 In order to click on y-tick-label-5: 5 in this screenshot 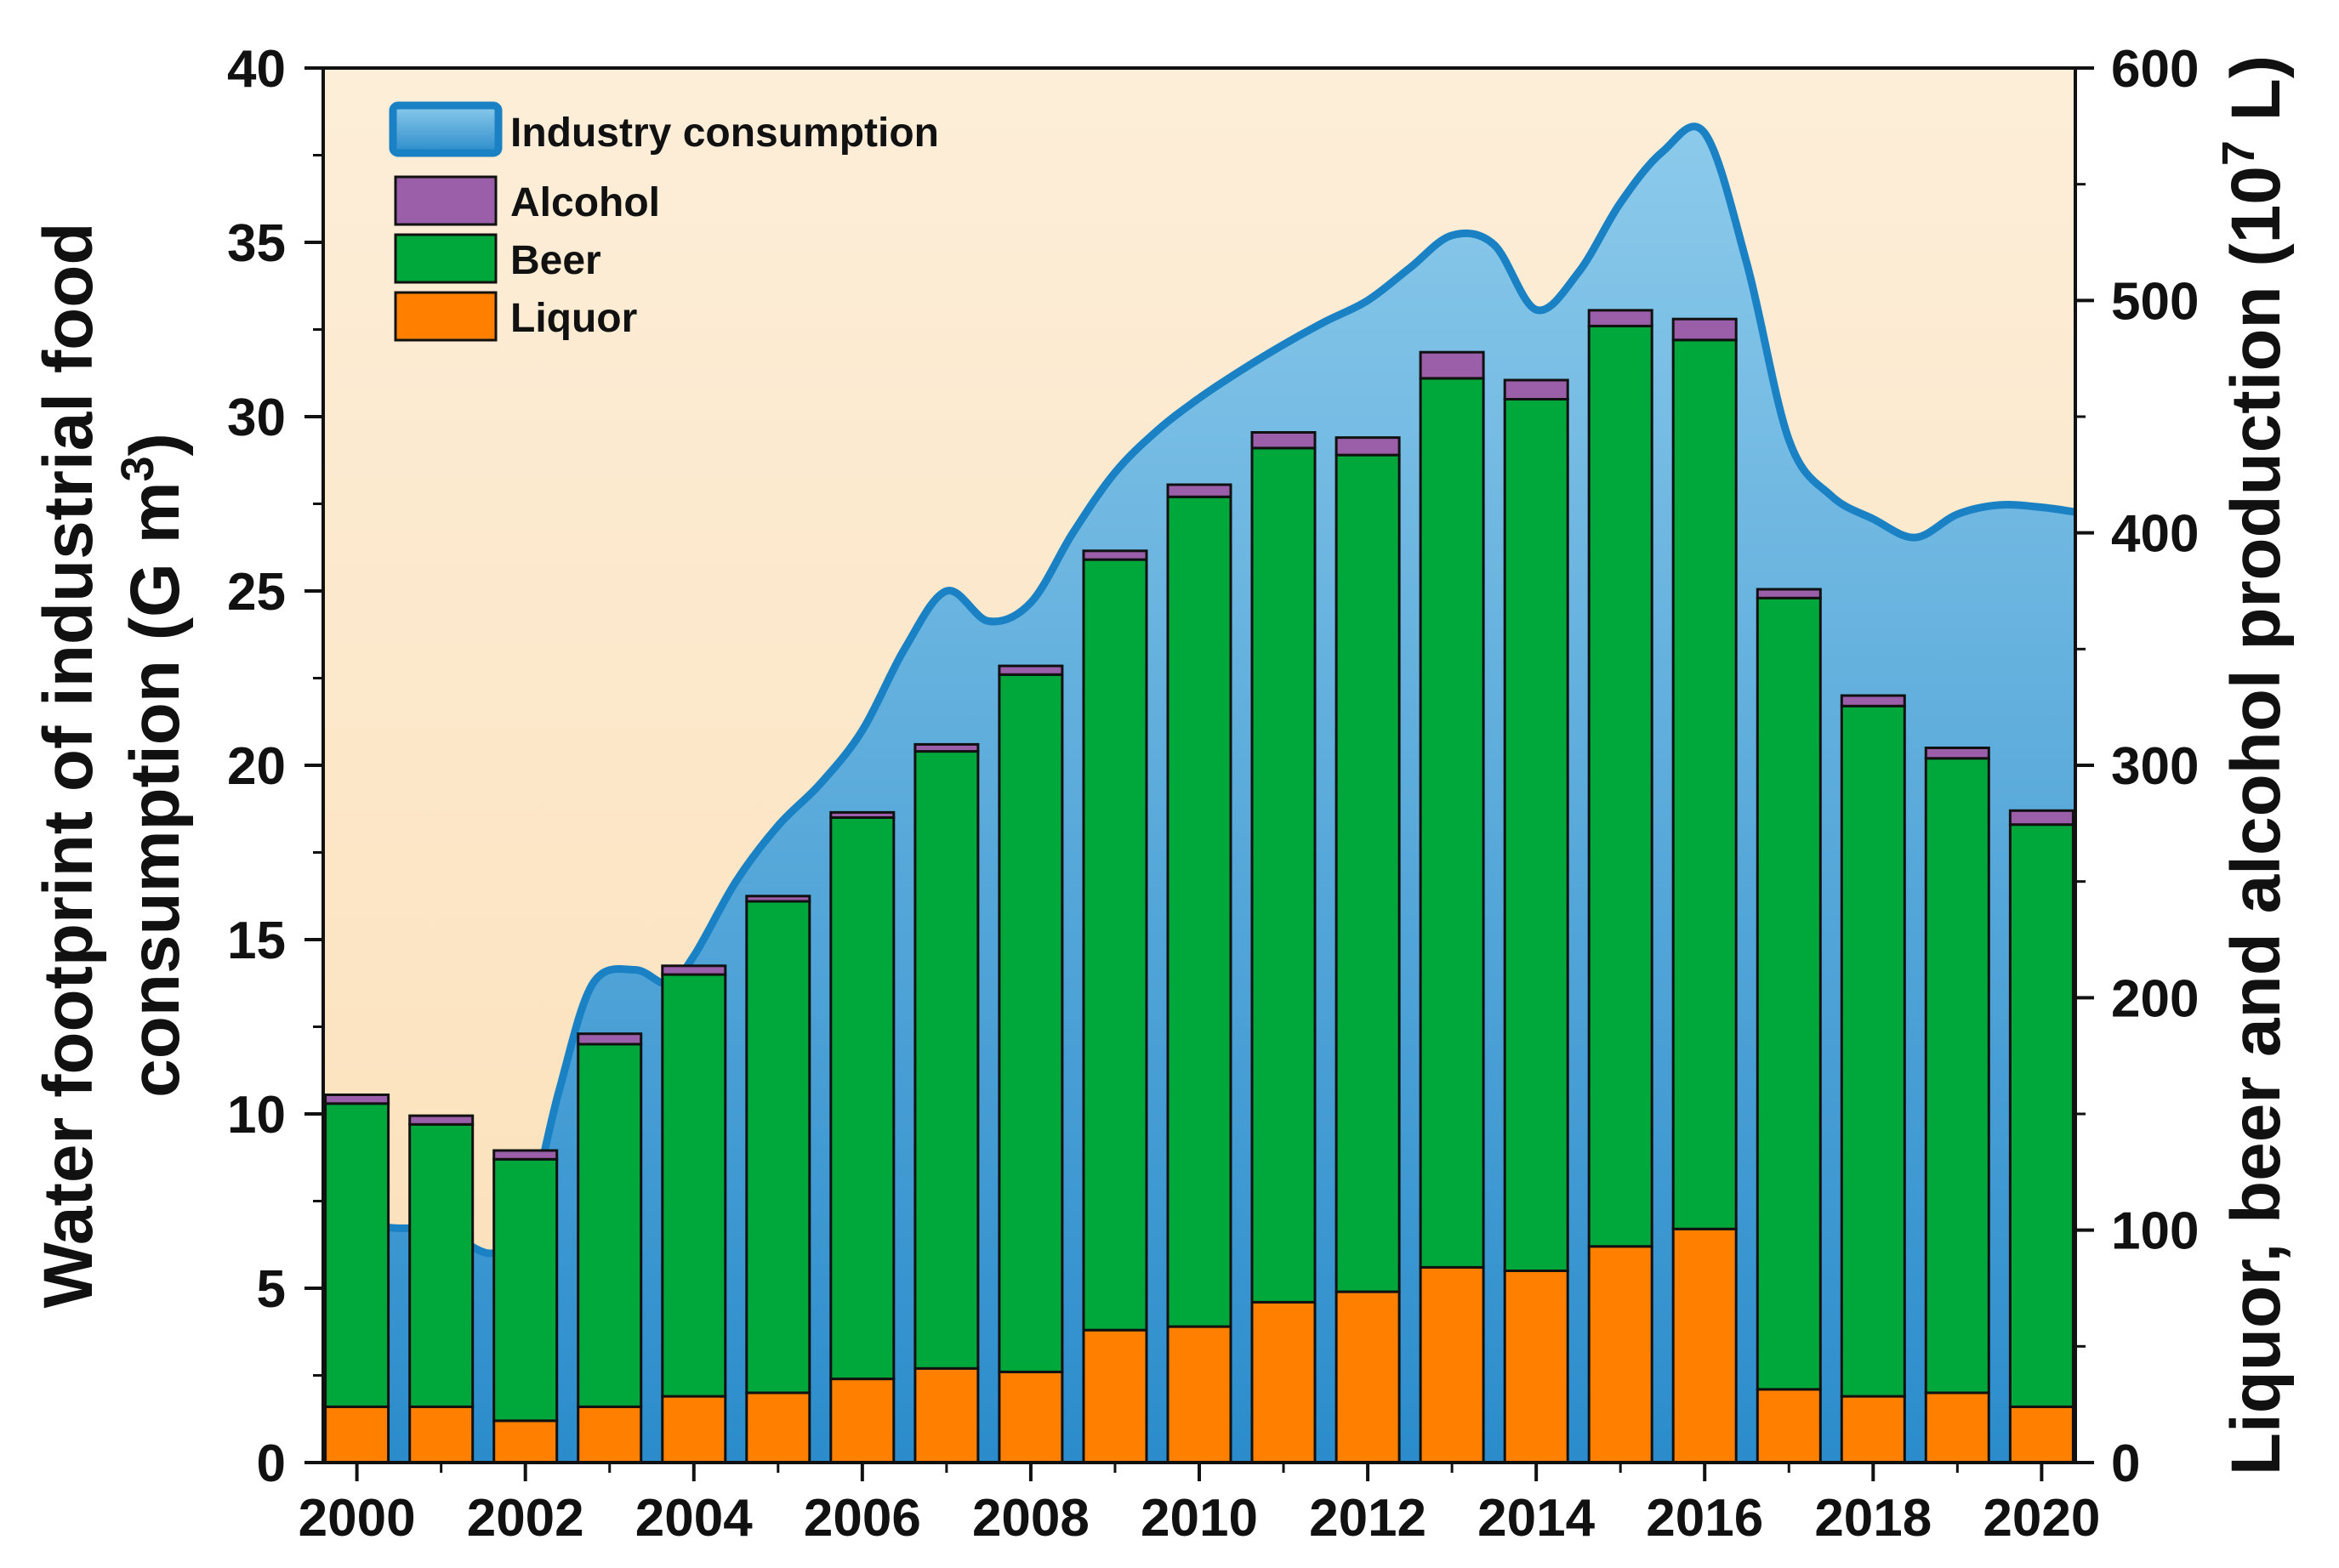, I will do `click(271, 1289)`.